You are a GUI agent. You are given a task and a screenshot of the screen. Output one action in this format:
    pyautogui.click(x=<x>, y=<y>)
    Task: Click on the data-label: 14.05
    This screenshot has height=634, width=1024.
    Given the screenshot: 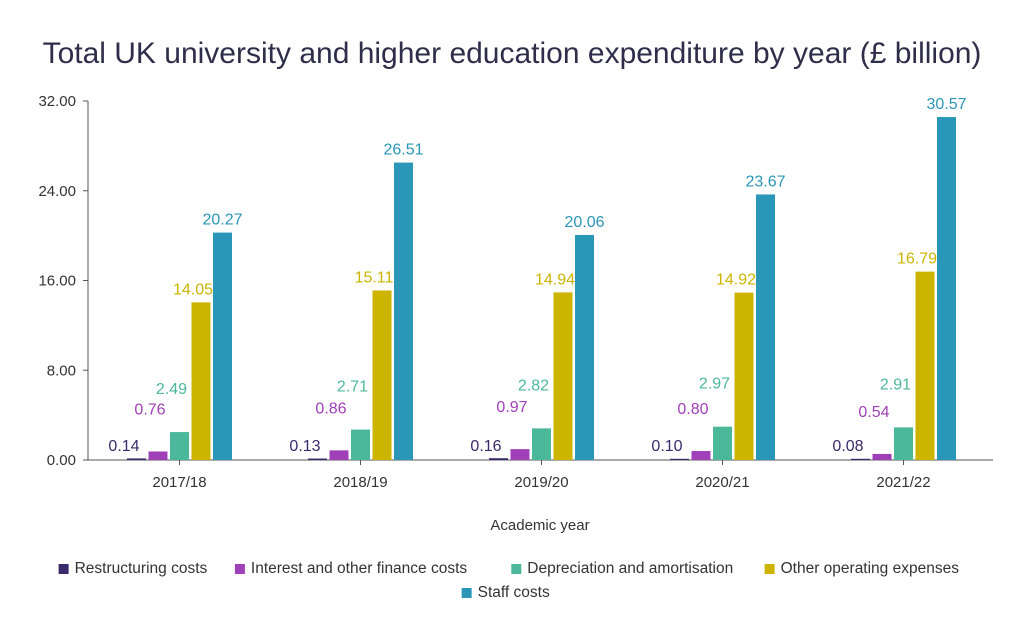 What is the action you would take?
    pyautogui.click(x=193, y=289)
    